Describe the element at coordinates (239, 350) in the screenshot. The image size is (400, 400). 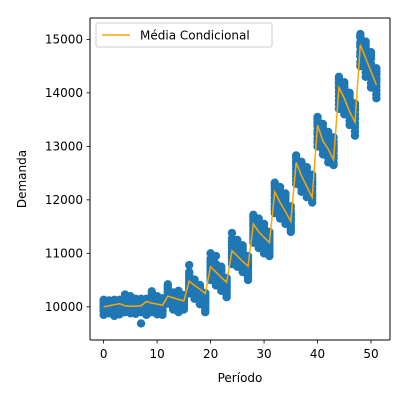
I see `x-axis-ticks: 0 10 20 30 40 50` at that location.